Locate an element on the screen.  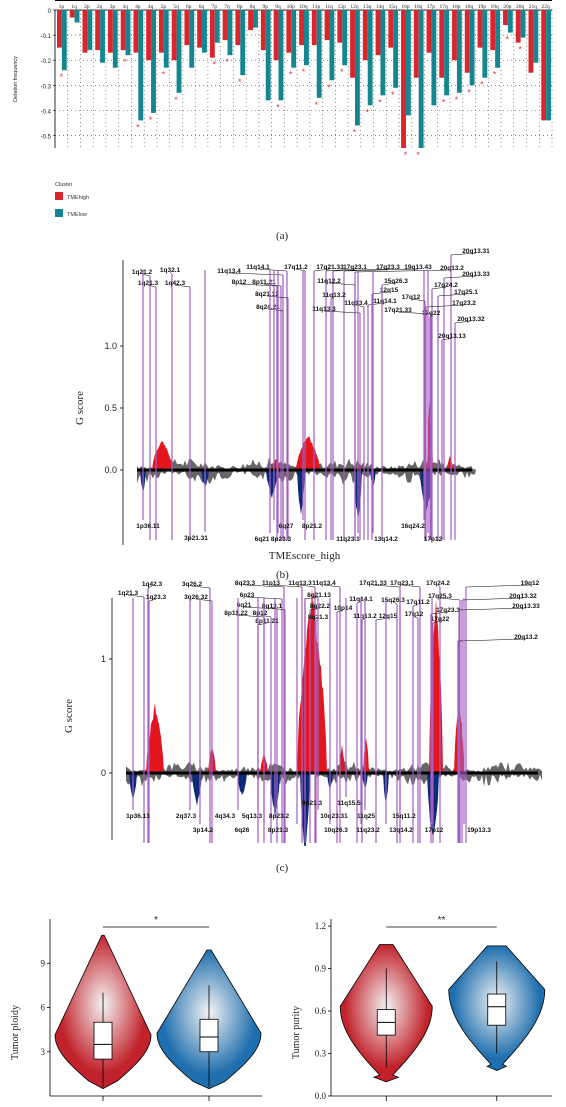
bar-tmehigh-10q is located at coordinates (301, 28).